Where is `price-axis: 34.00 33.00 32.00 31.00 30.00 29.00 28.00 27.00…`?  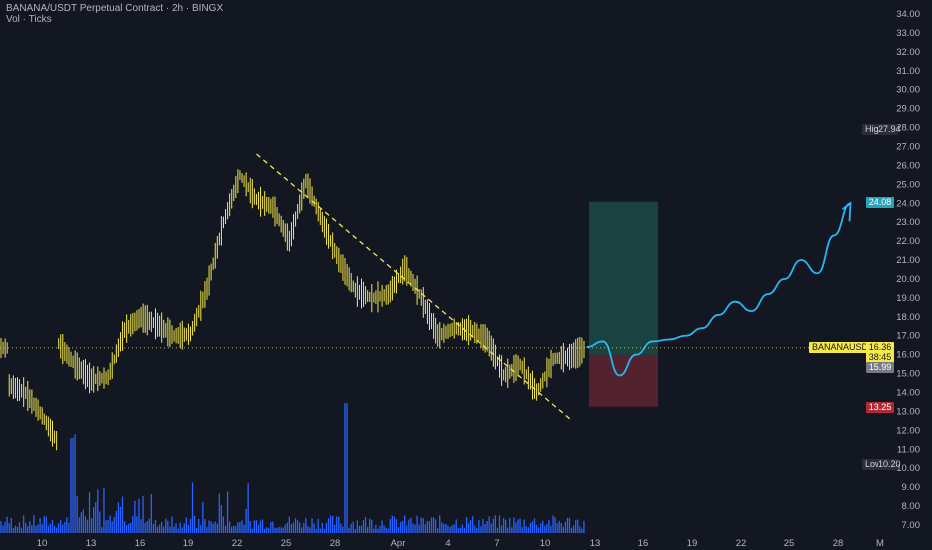
price-axis: 34.00 33.00 32.00 31.00 30.00 29.00 28.00 27.00… is located at coordinates (908, 270).